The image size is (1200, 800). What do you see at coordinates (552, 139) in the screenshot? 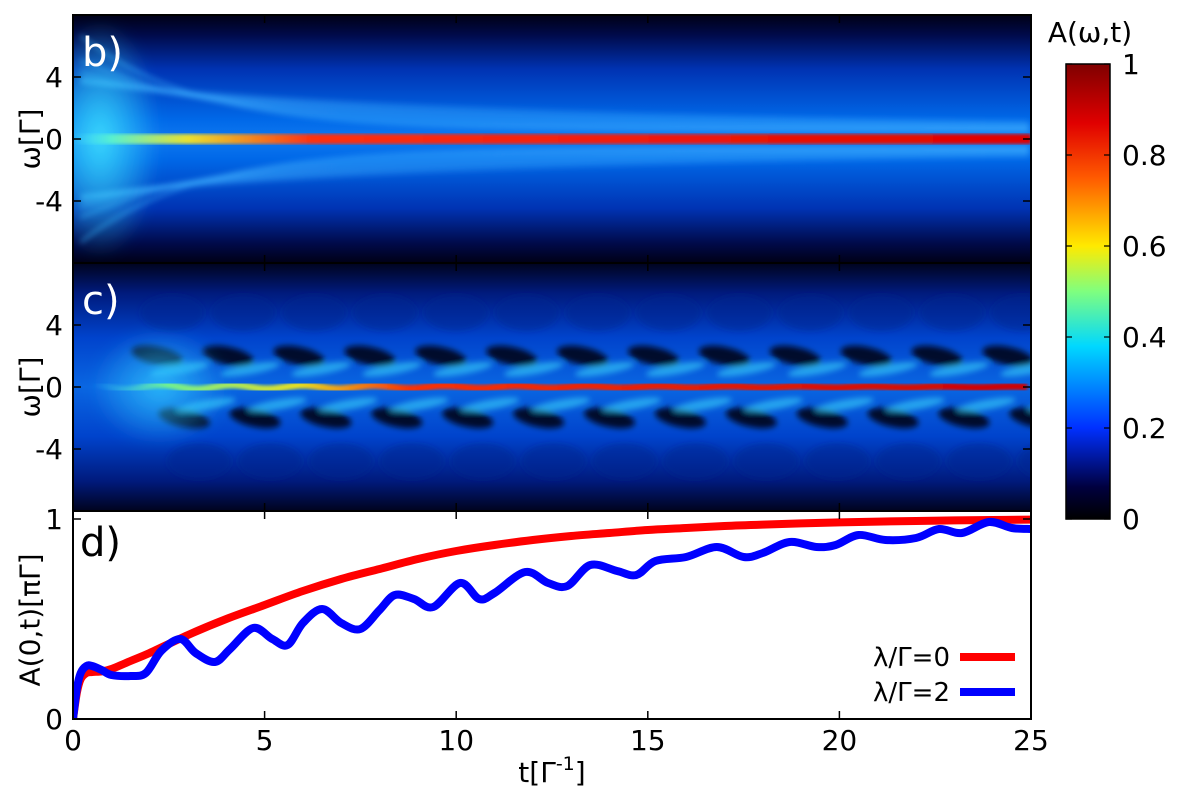
I see `heatmap-b-central-peak` at bounding box center [552, 139].